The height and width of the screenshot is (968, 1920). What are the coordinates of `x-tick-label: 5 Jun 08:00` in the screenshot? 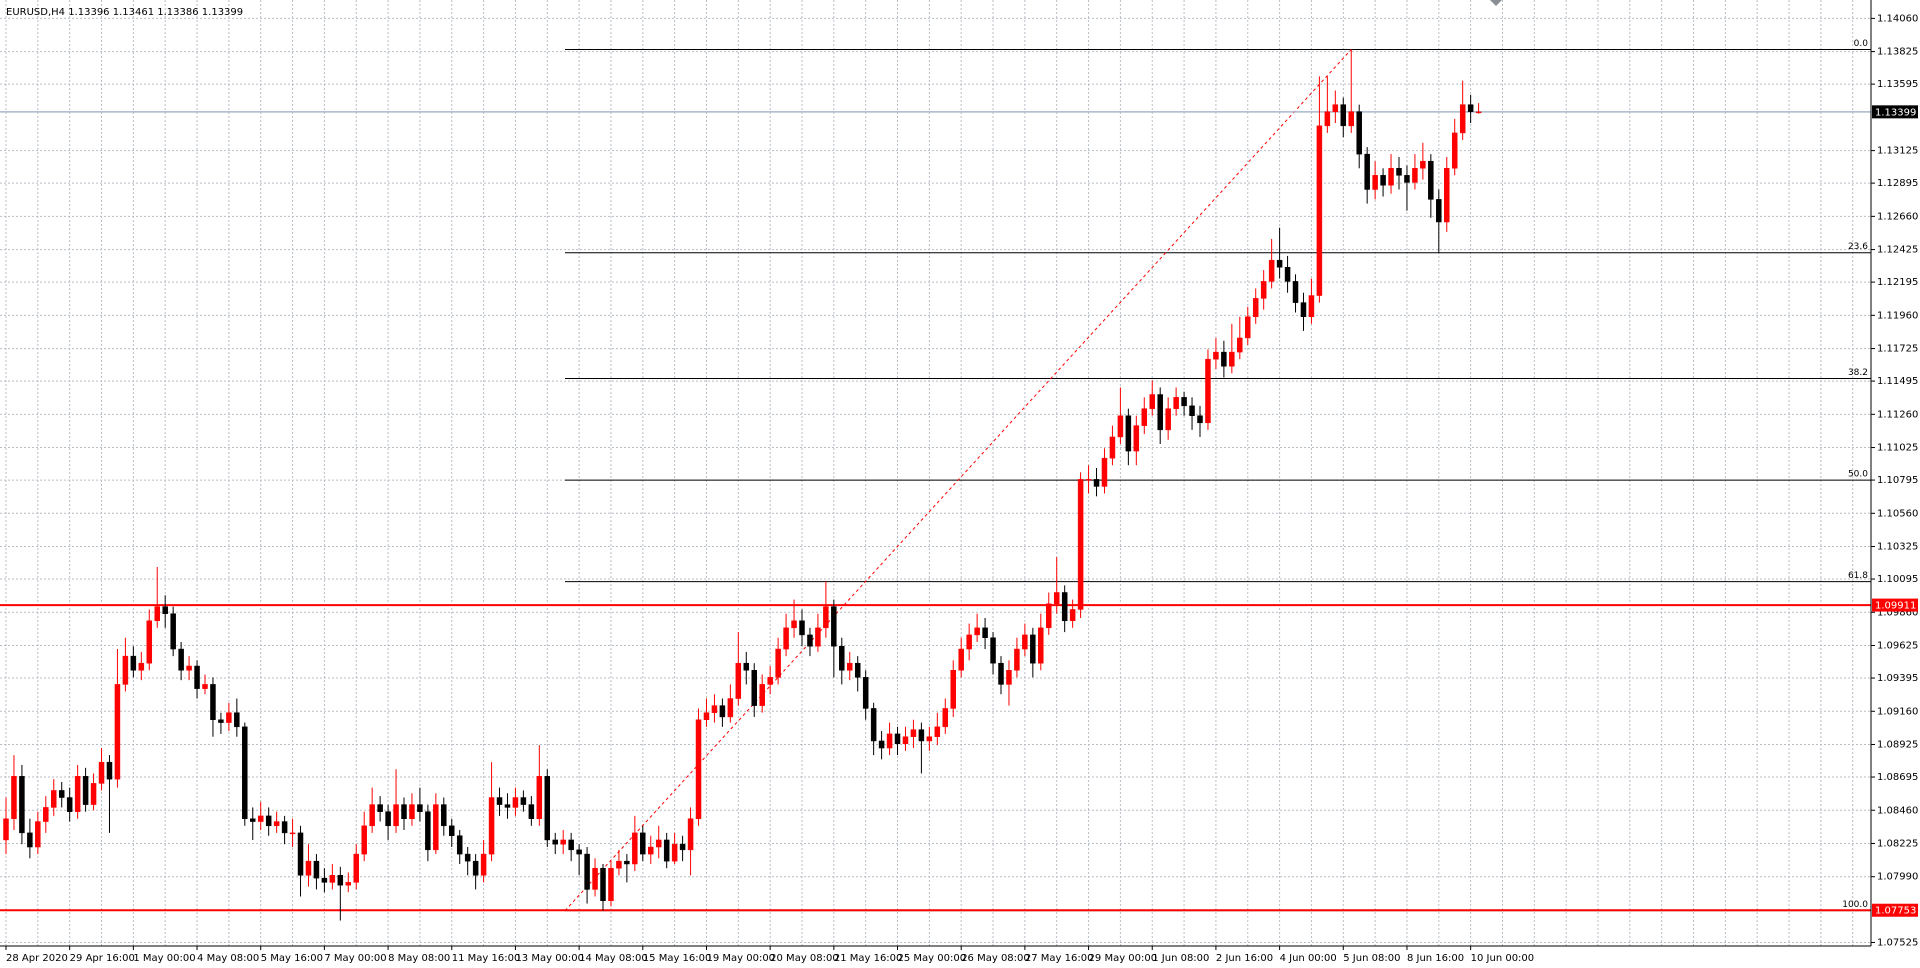 It's located at (1371, 958).